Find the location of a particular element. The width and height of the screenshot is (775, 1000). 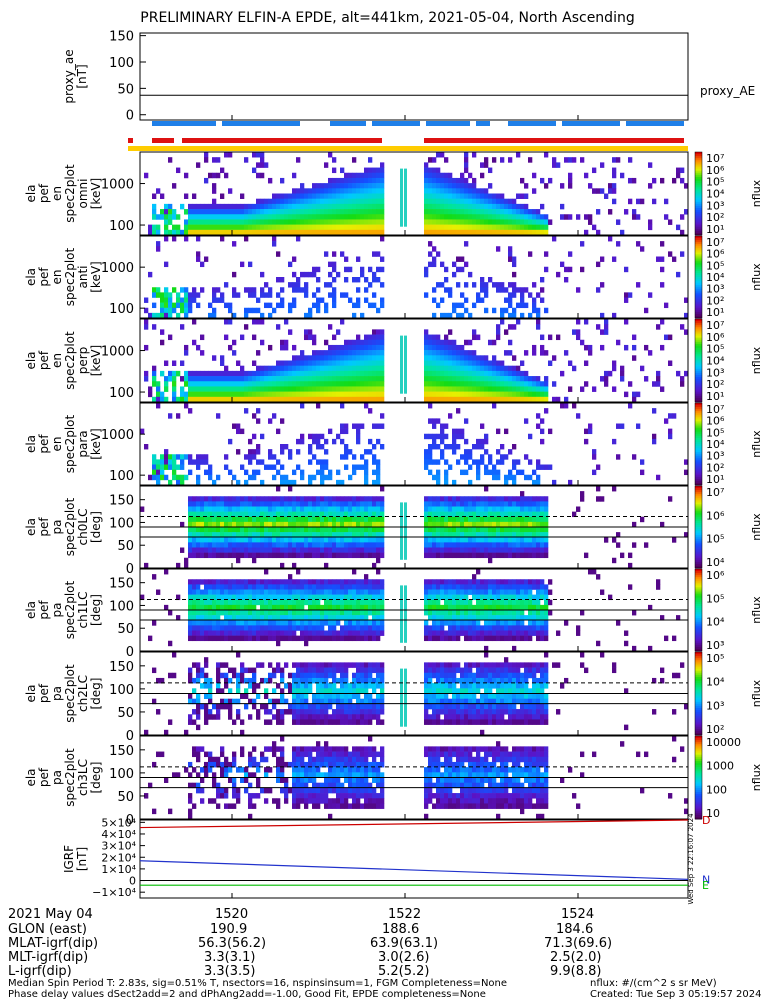

colorbar-tick-label: 10⁶ is located at coordinates (715, 575).